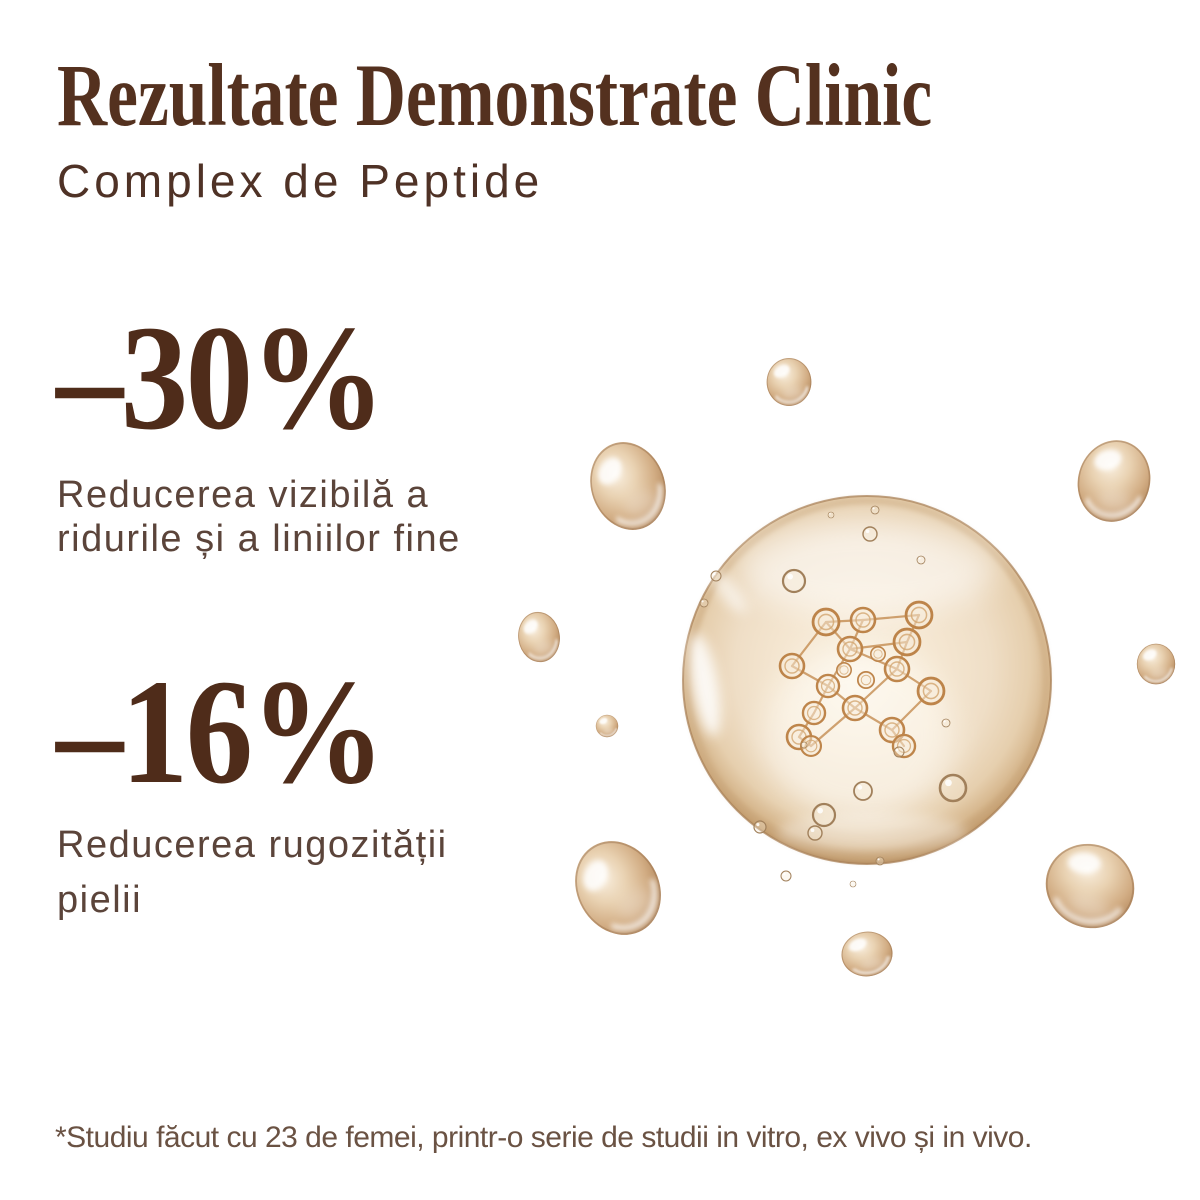 Image resolution: width=1200 pixels, height=1200 pixels. Describe the element at coordinates (243, 495) in the screenshot. I see `stat-description-line: Reducerea vizibilă a` at that location.